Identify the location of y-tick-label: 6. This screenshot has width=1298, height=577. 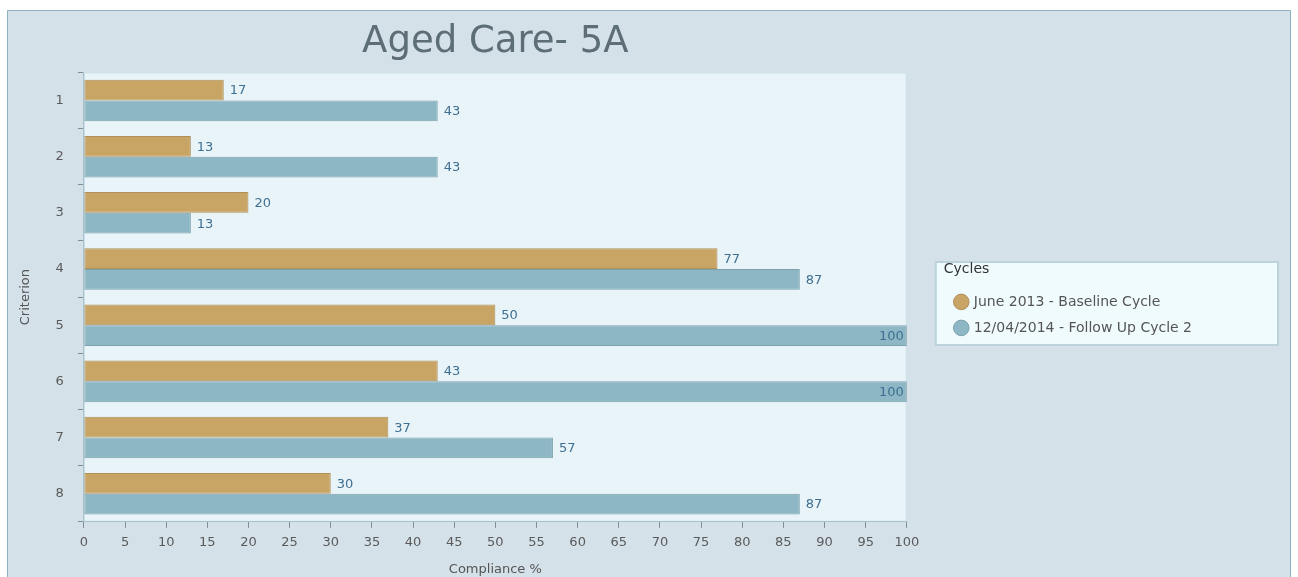
(59, 380).